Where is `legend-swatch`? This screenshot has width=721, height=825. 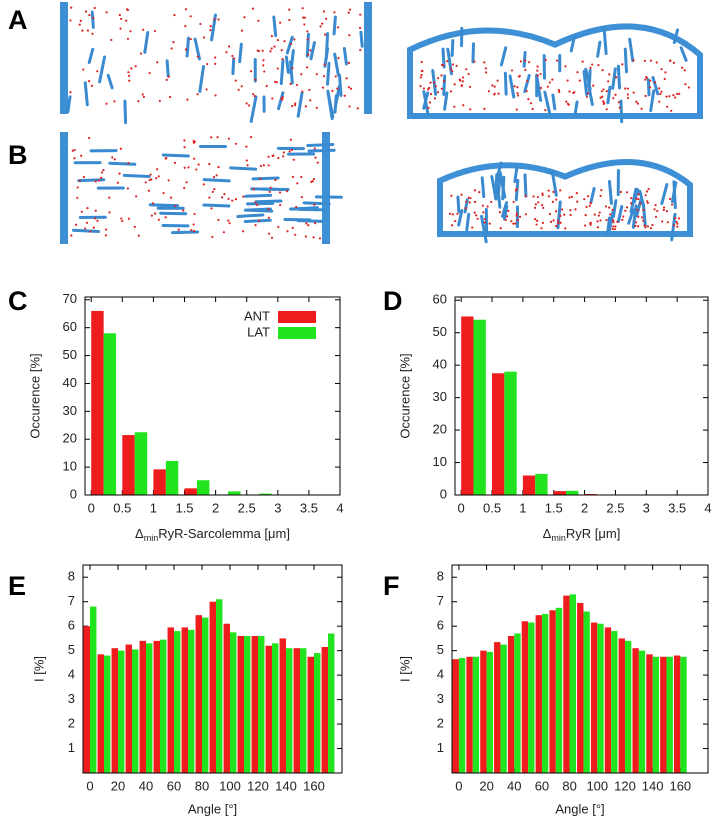
legend-swatch is located at coordinates (297, 333).